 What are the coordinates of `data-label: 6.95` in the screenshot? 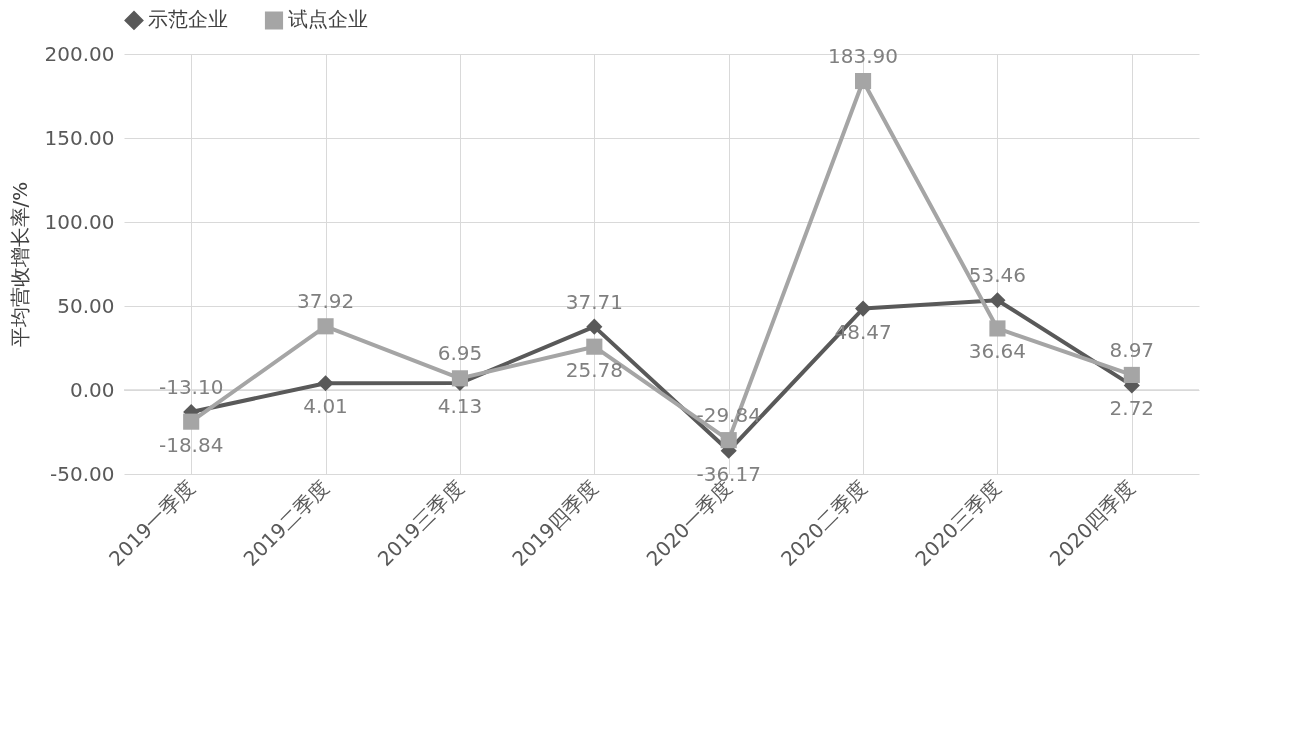 It's located at (460, 353).